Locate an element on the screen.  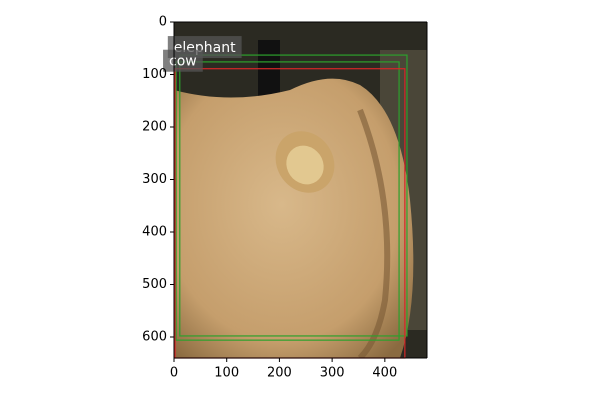
y-tick-label: 200 is located at coordinates (154, 127).